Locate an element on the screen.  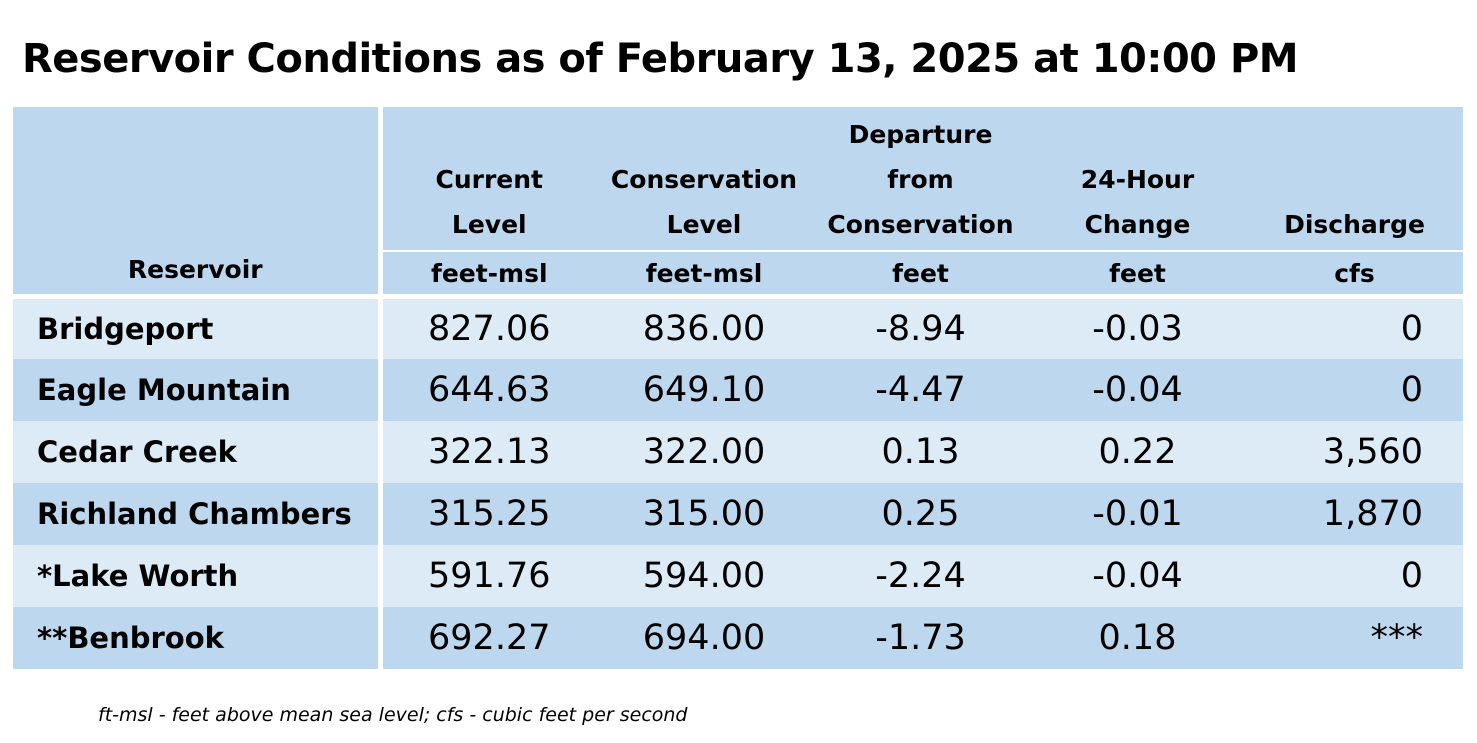
current-level-value: 644.63 is located at coordinates (488, 389).